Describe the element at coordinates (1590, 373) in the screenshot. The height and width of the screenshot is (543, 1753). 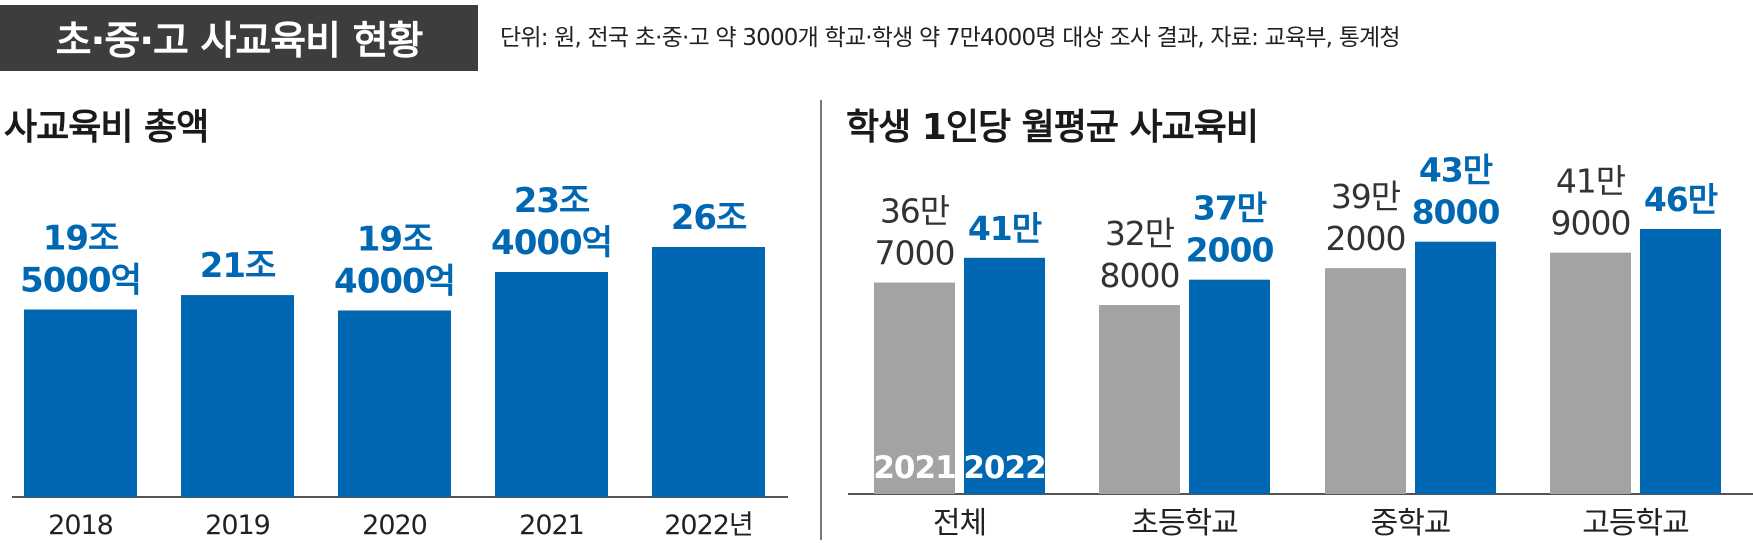
I see `bar-2021-고등학교` at that location.